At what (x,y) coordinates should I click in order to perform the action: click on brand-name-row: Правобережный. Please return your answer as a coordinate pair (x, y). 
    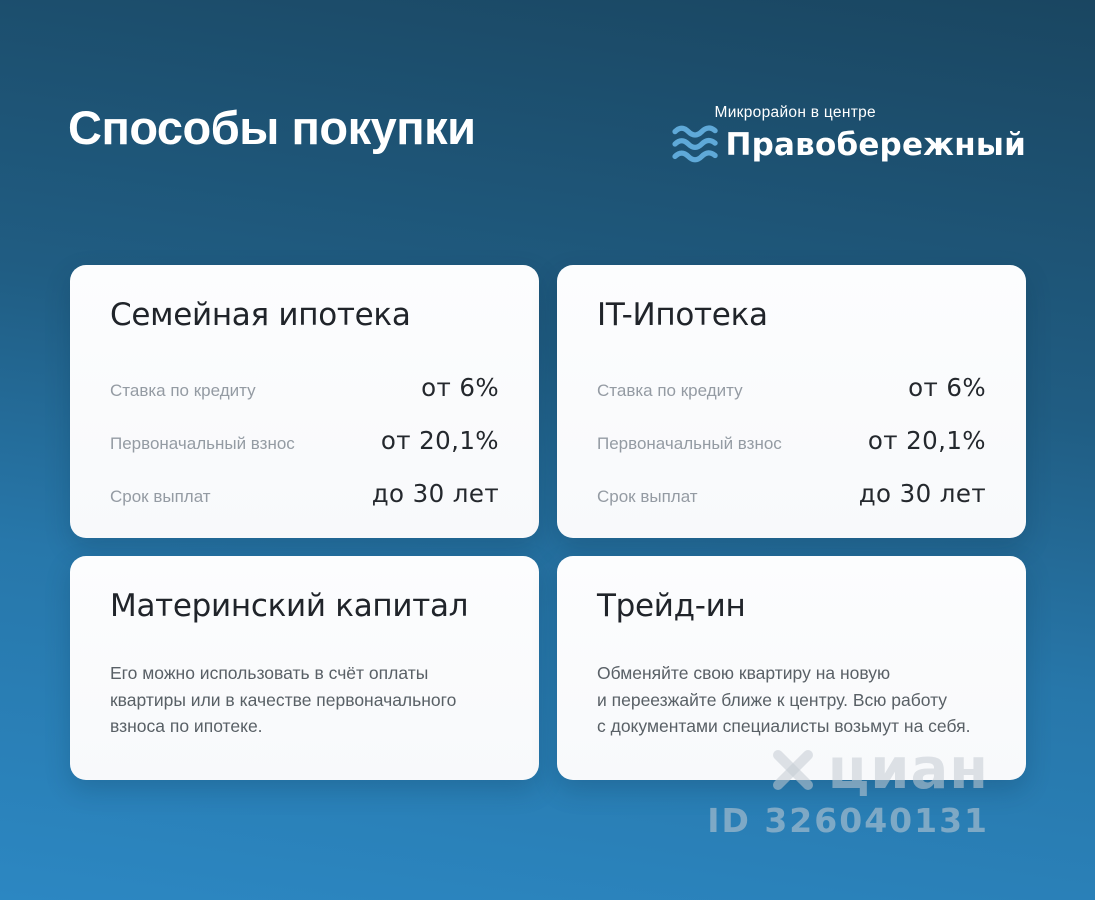
    Looking at the image, I should click on (848, 145).